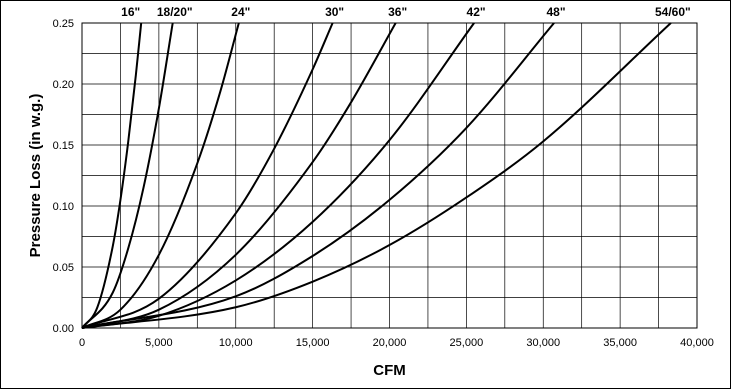  I want to click on x-tick-label: 5,000, so click(159, 343).